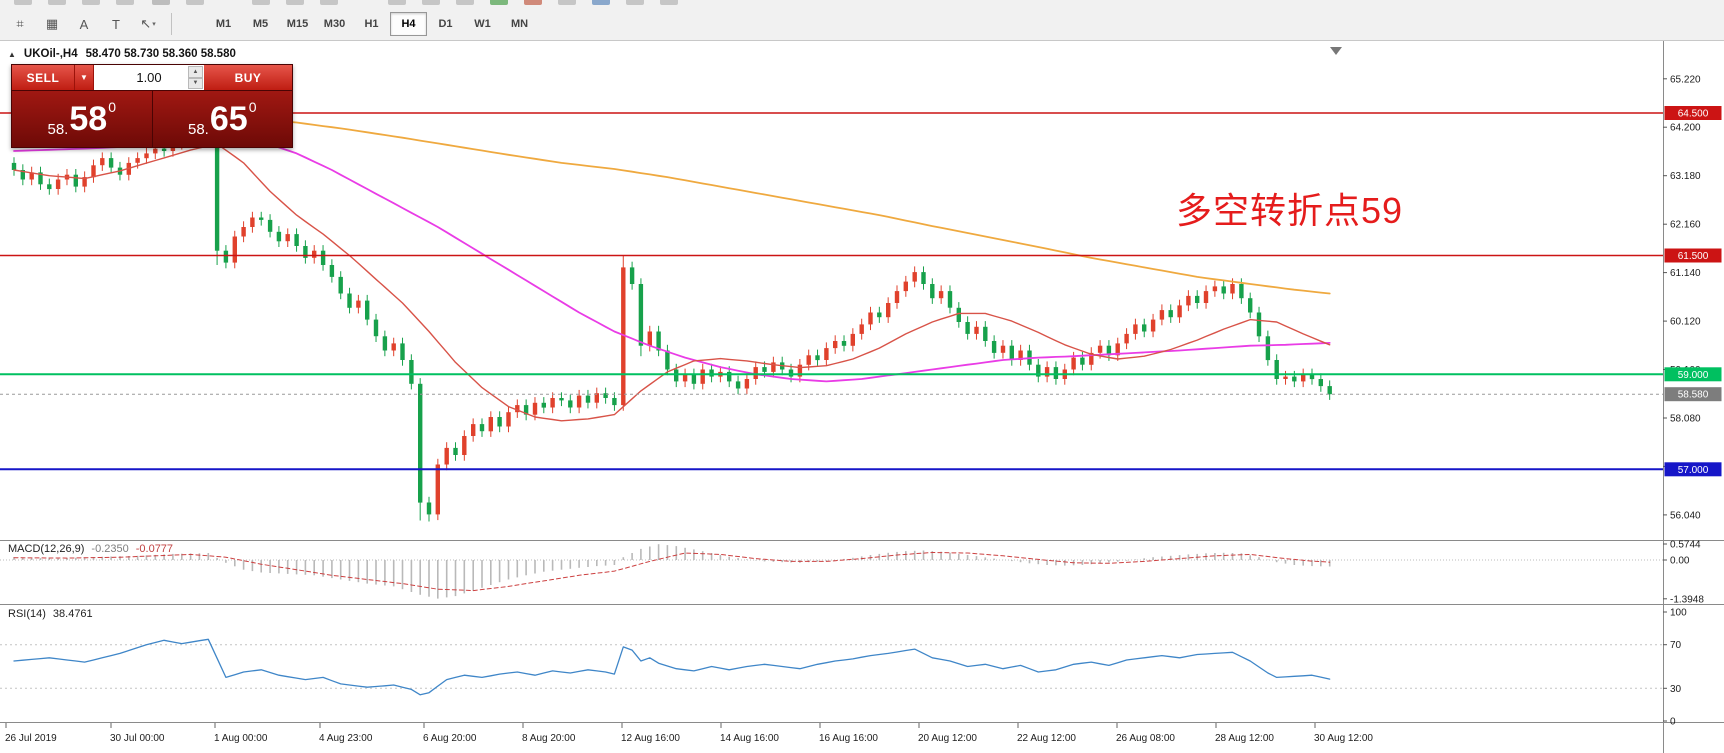 The image size is (1724, 753). What do you see at coordinates (82, 119) in the screenshot?
I see `sell-price-panel: 58. 58 0` at bounding box center [82, 119].